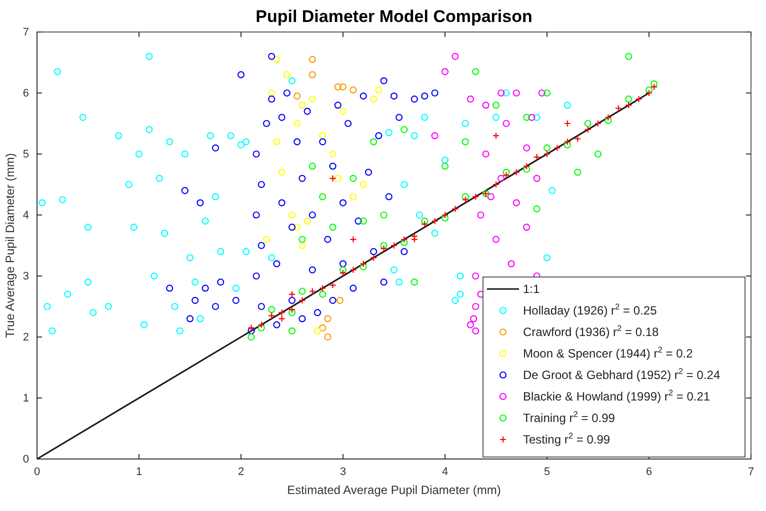  I want to click on legend-label: Crawford (1936) r$^{2}$ = 0.18, so click(591, 331).